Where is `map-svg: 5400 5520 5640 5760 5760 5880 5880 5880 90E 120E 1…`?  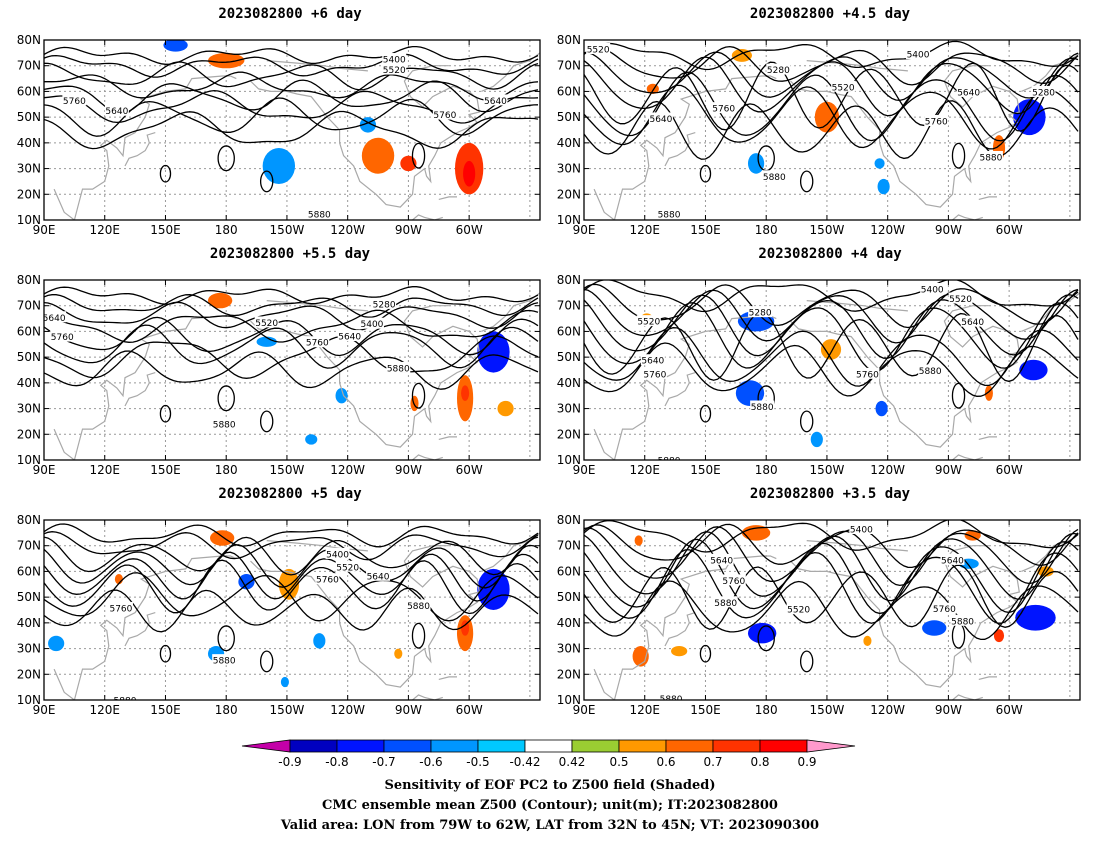
map-svg: 5400 5520 5640 5760 5760 5880 5880 5880 90E 120E 1… is located at coordinates (279, 615).